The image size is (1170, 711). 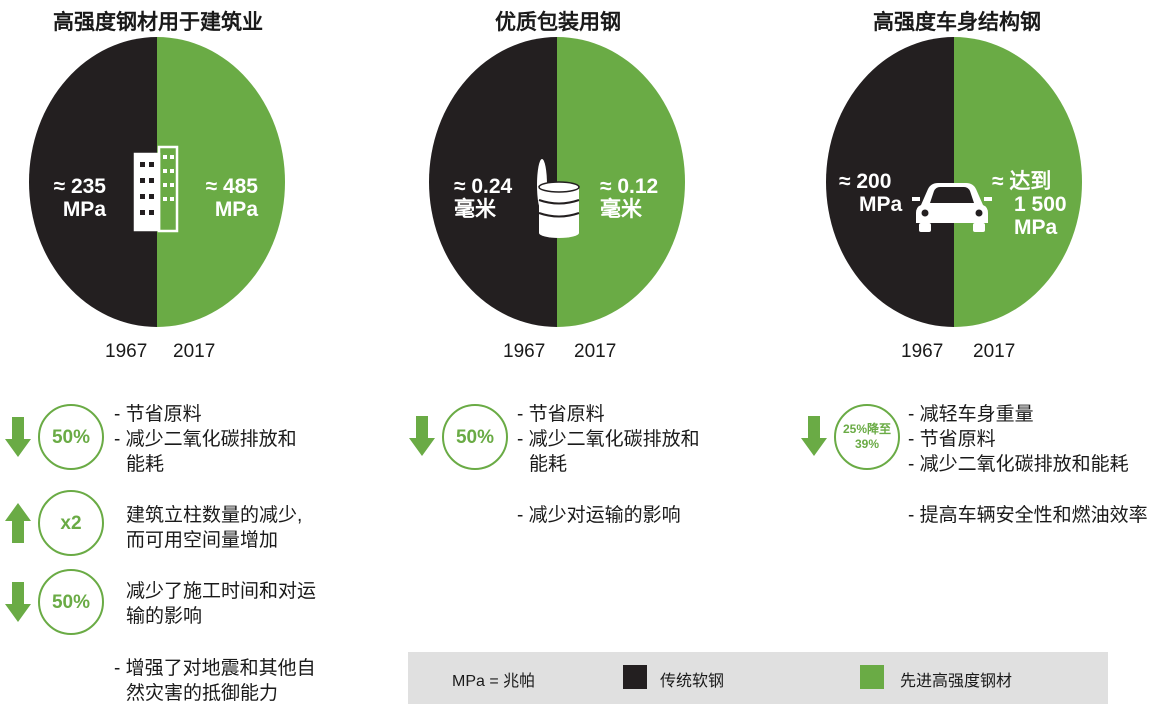 I want to click on badge-weight-reduction: 25%降至 39%, so click(x=867, y=437).